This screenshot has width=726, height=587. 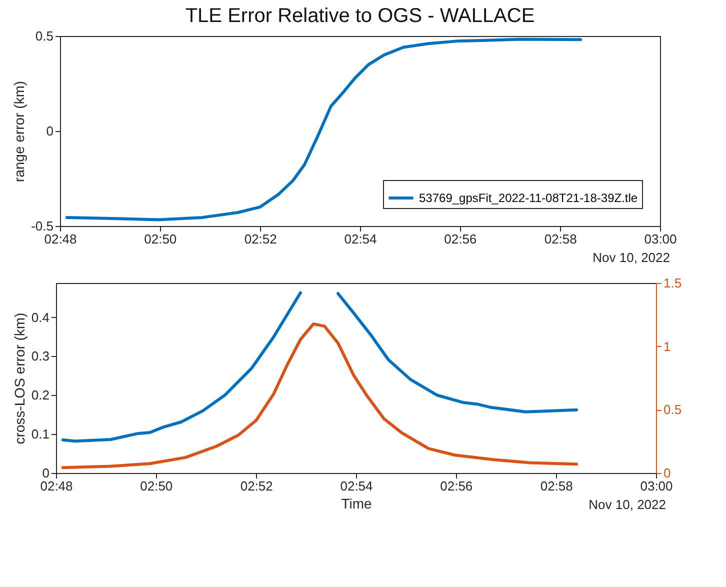 I want to click on y-tick-label: 0.3, so click(x=40, y=356).